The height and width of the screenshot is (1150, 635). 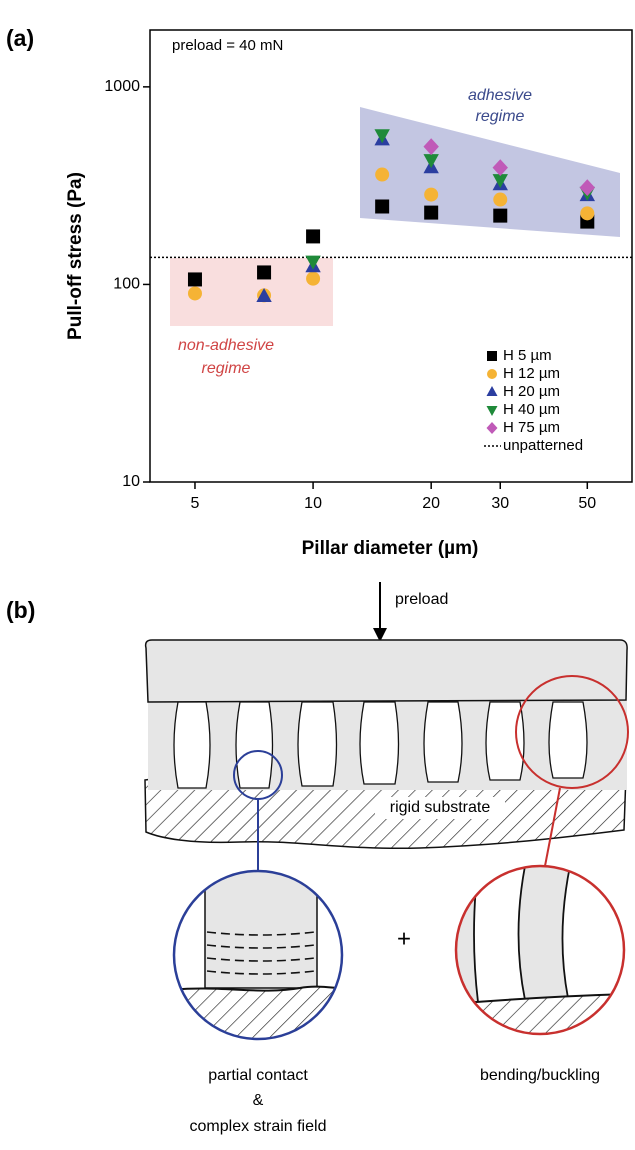 I want to click on x-tick-label: 50, so click(x=587, y=503).